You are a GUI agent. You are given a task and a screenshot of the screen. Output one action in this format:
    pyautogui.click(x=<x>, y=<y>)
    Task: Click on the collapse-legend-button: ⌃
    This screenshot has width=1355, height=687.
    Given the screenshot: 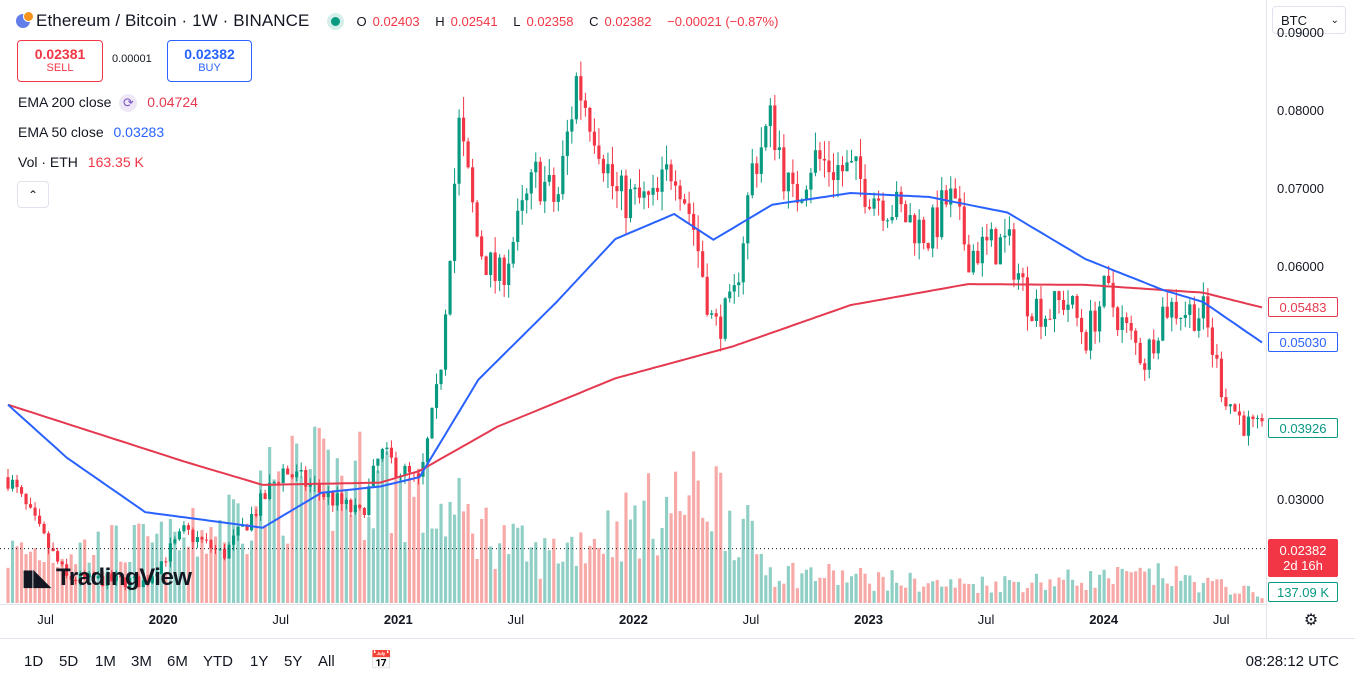 What is the action you would take?
    pyautogui.click(x=33, y=194)
    